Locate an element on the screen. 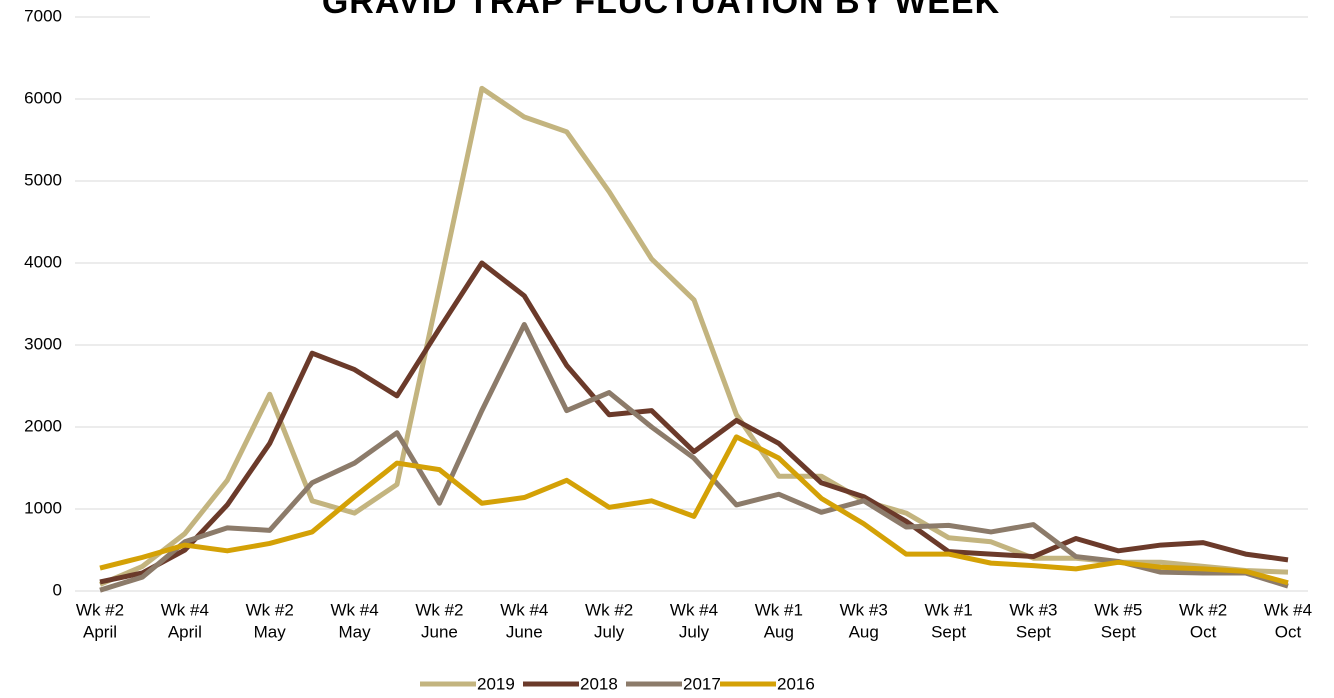  legend-label: 2017 is located at coordinates (702, 683).